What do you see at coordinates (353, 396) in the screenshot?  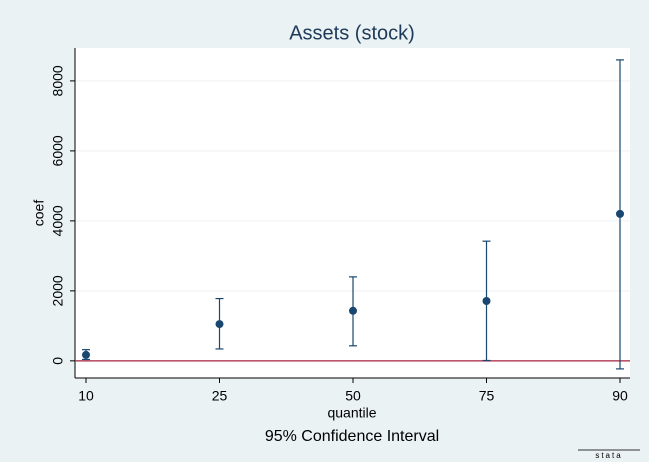 I see `x-tick-label: 50` at bounding box center [353, 396].